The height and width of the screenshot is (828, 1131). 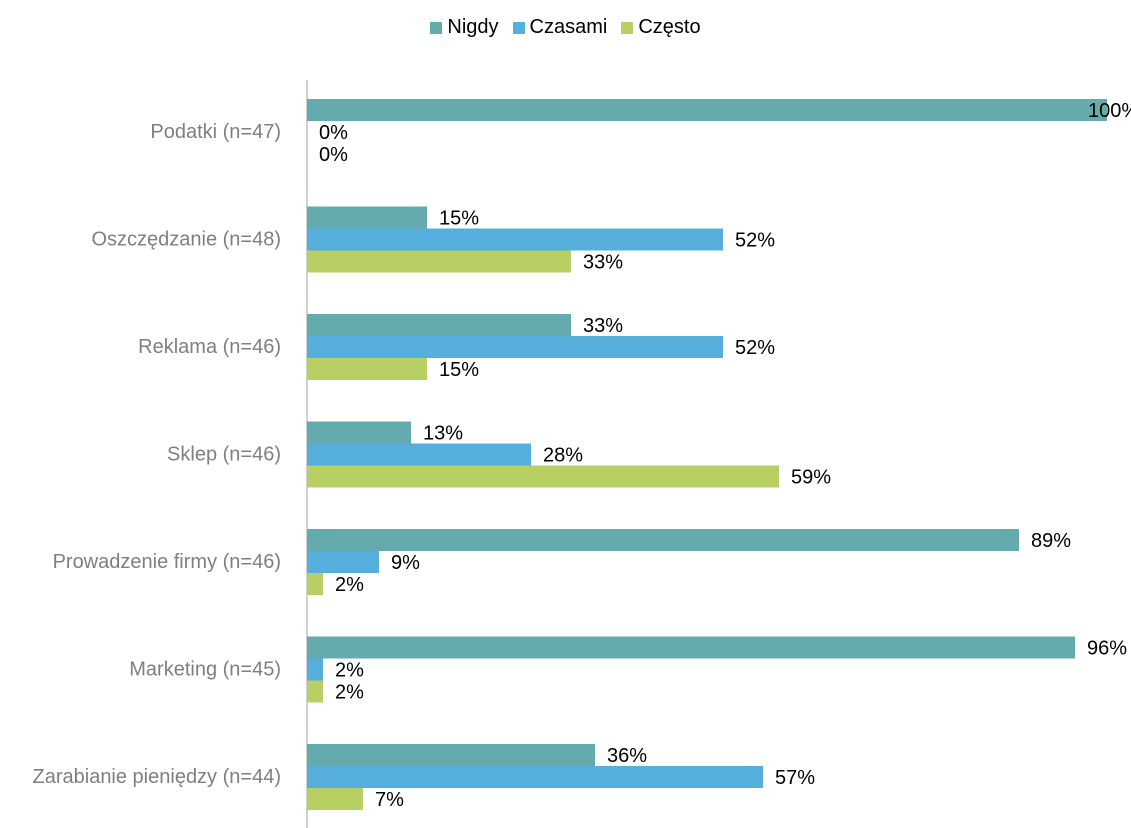 What do you see at coordinates (389, 800) in the screenshot?
I see `data-label: 7%` at bounding box center [389, 800].